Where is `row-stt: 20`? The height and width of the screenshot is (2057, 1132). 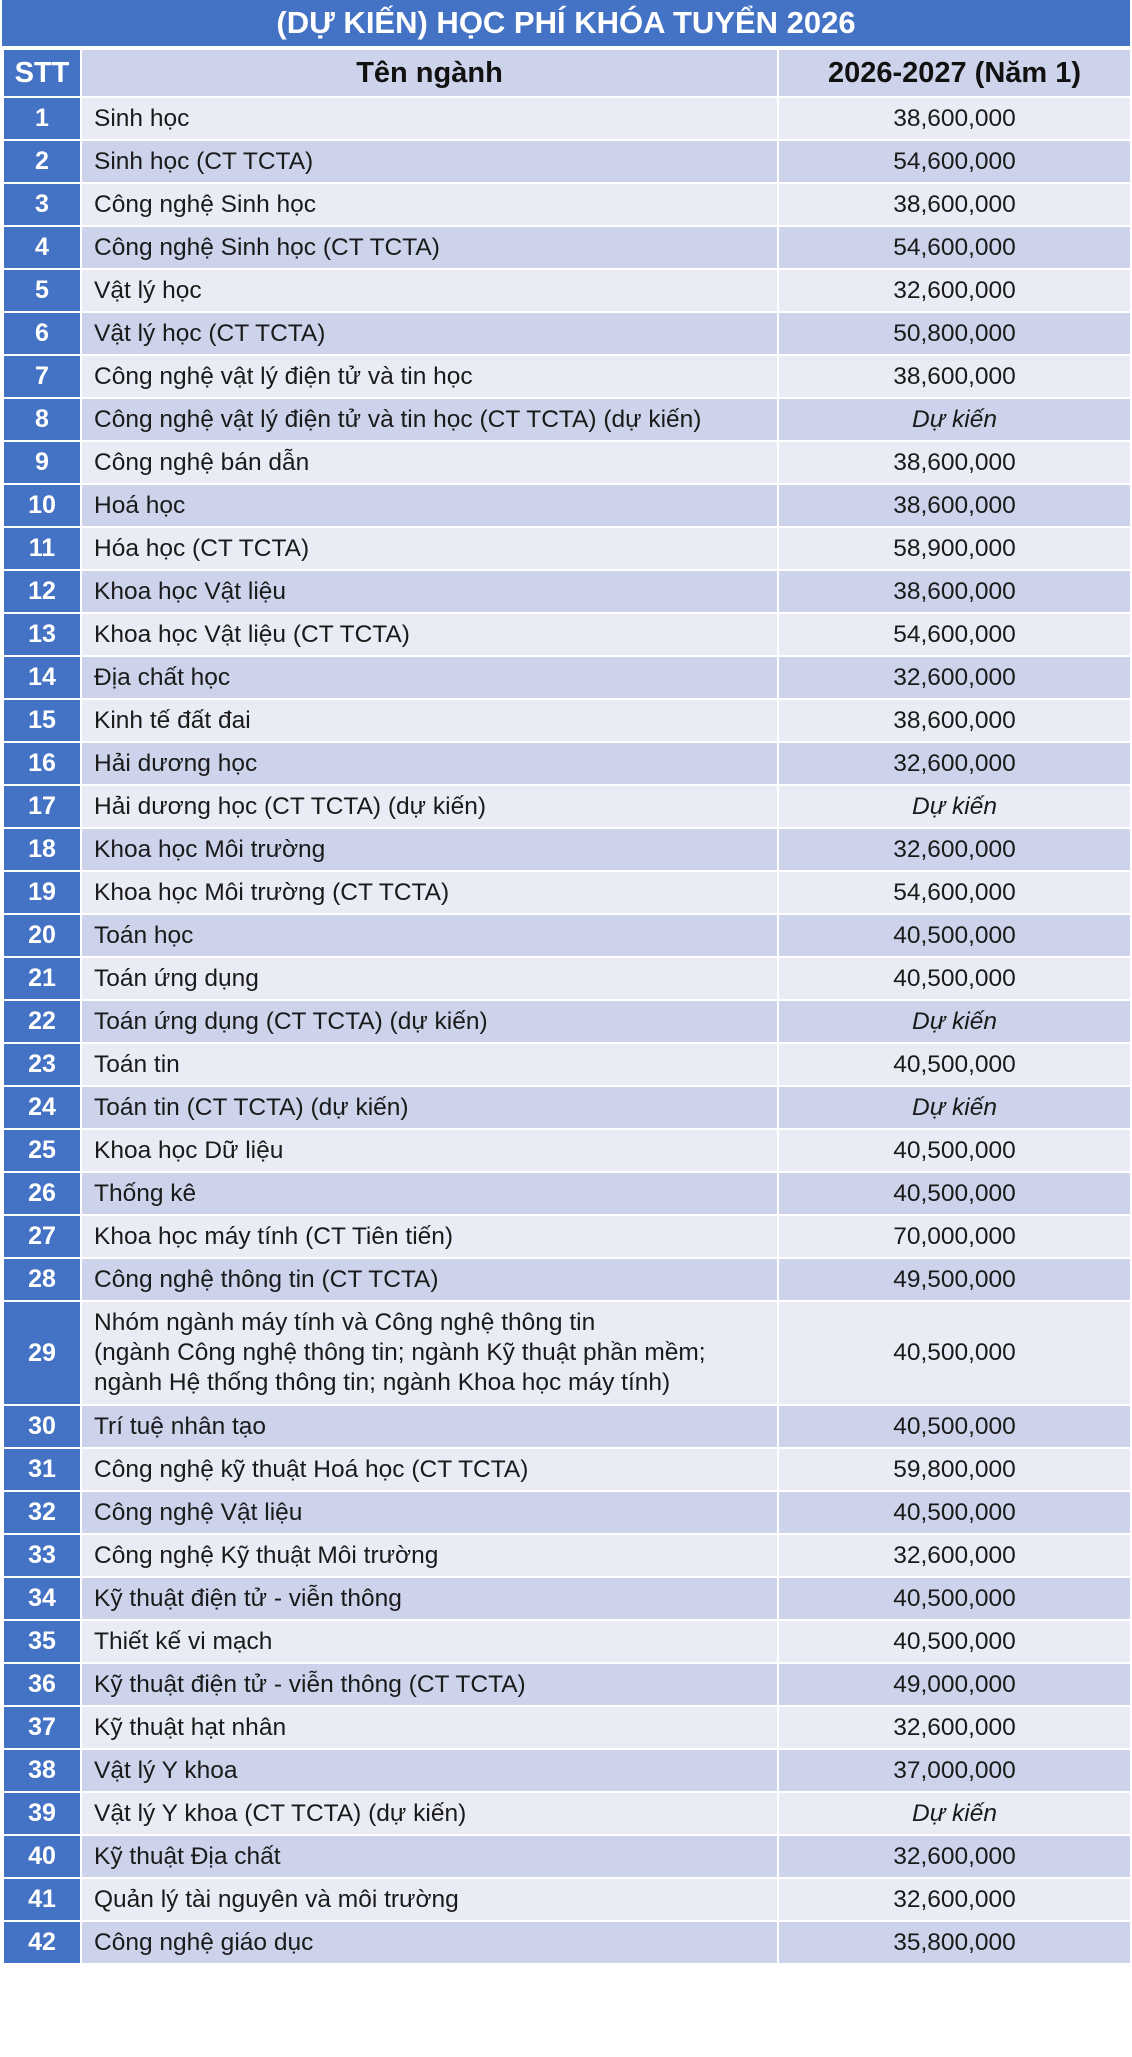 row-stt: 20 is located at coordinates (42, 935).